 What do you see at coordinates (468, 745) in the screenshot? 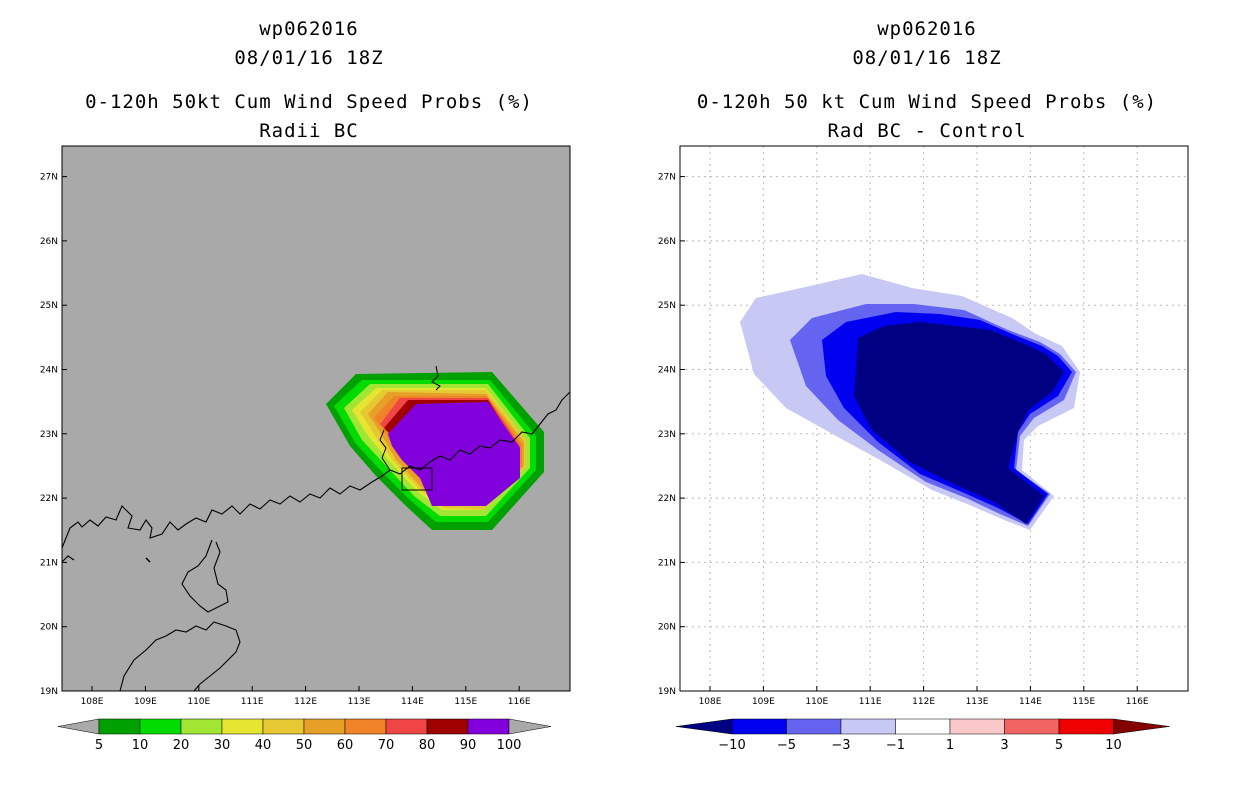
I see `colorbar-label: 90` at bounding box center [468, 745].